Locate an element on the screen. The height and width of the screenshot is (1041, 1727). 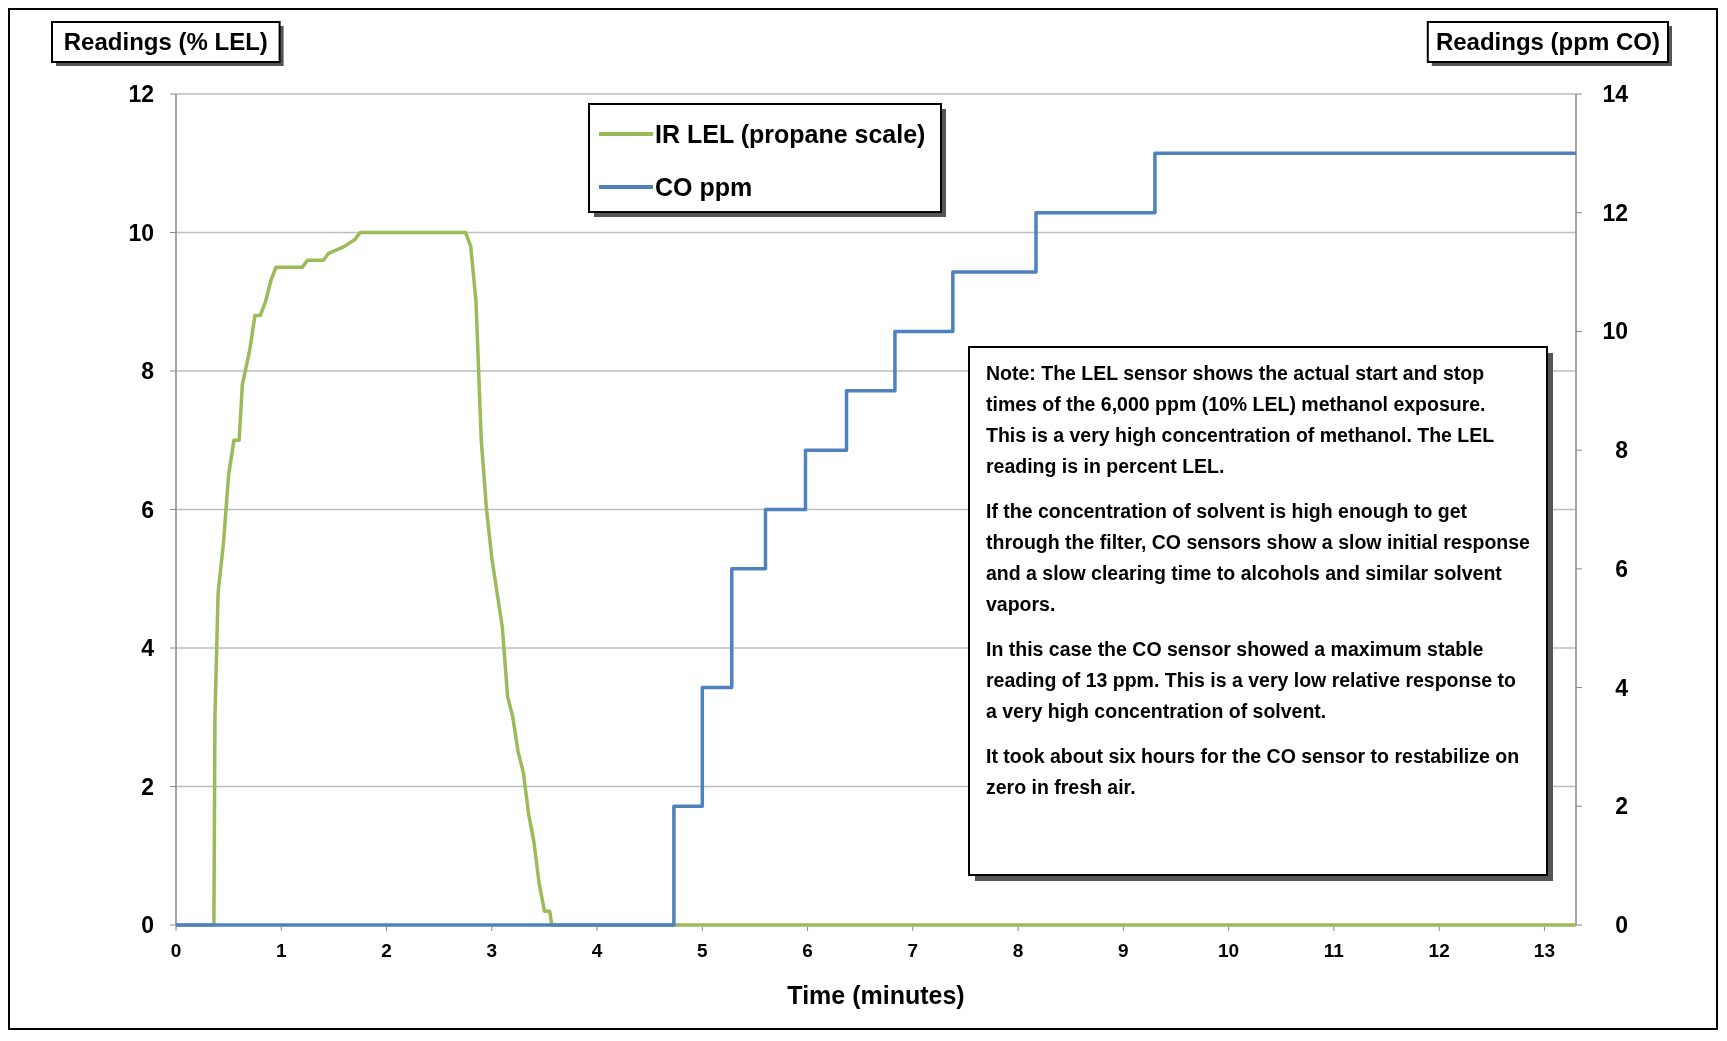
y2-tick-label: 8 is located at coordinates (1622, 450).